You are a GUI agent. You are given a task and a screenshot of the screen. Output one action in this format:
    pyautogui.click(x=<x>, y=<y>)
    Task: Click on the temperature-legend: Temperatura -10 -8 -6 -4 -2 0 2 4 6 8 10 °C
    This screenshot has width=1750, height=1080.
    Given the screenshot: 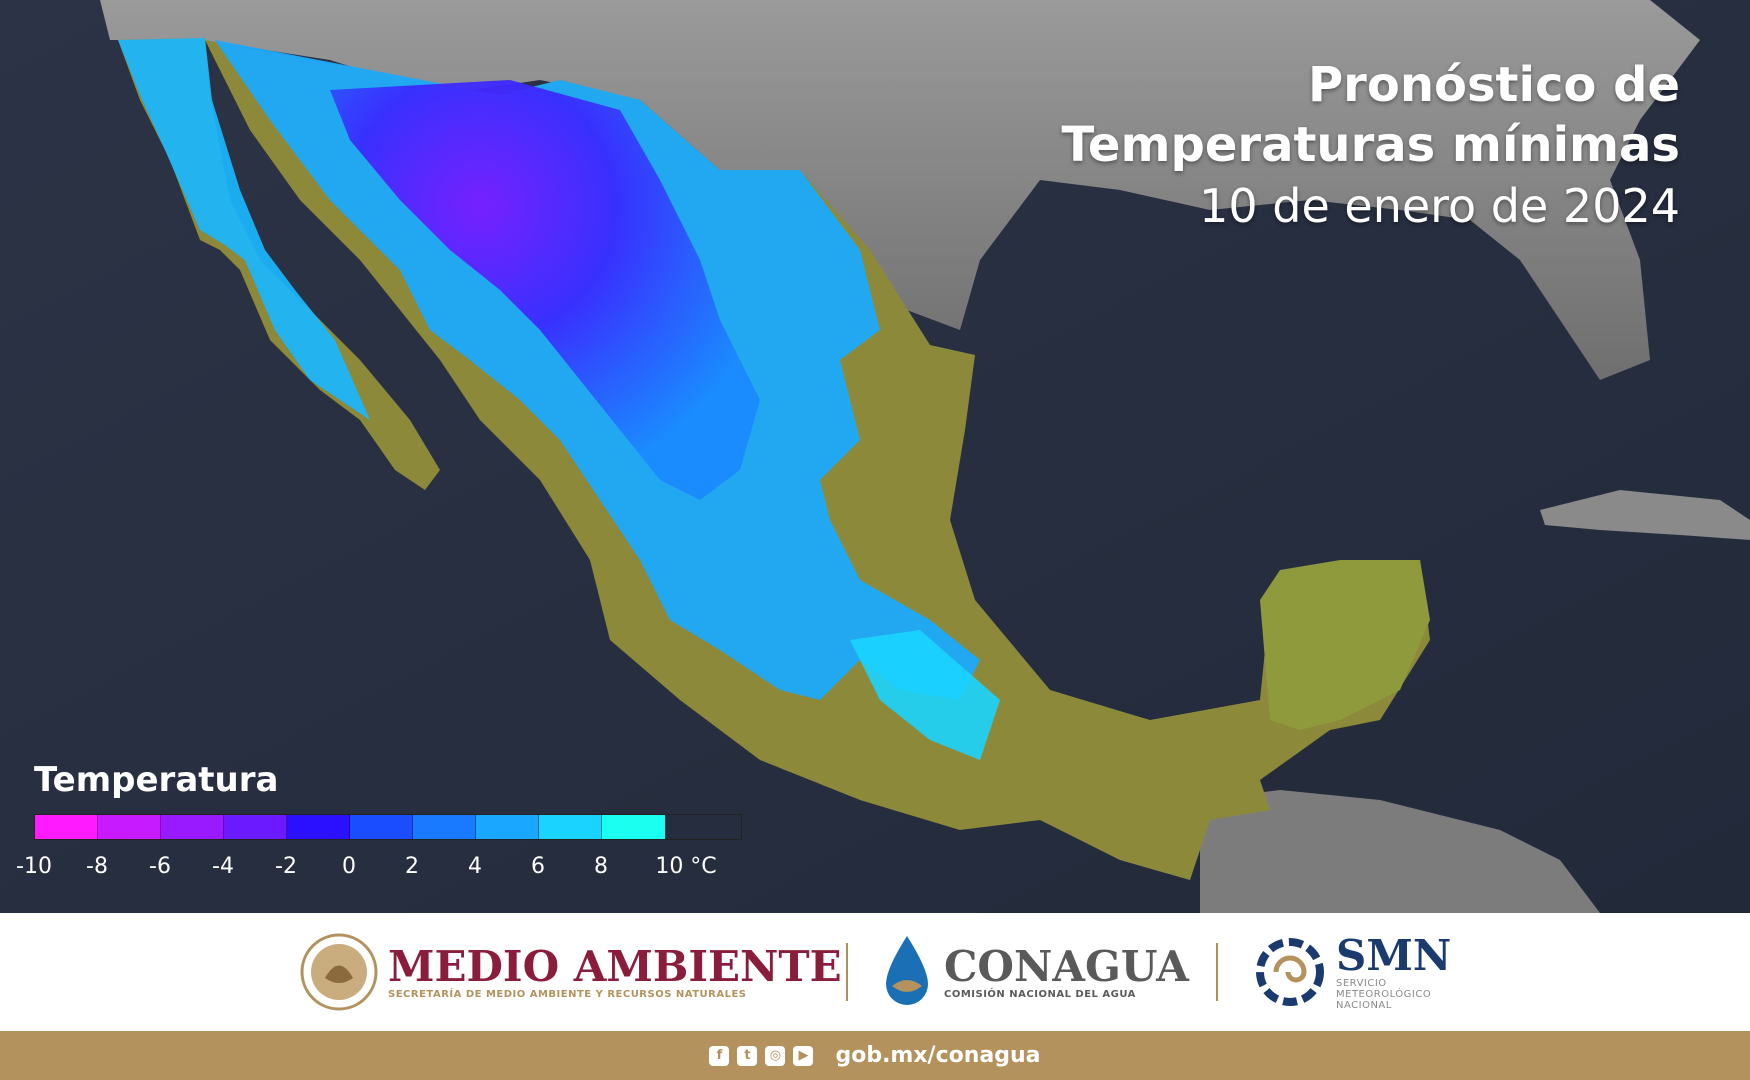 What is the action you would take?
    pyautogui.click(x=379, y=827)
    